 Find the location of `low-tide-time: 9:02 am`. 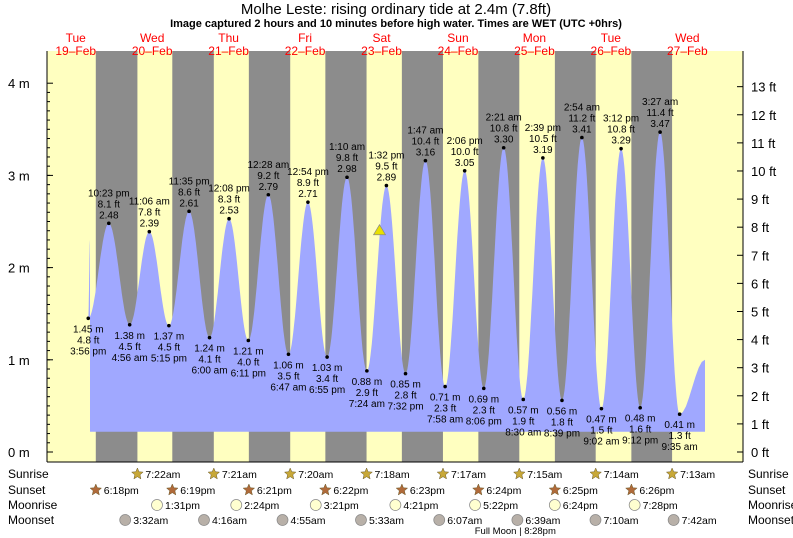

low-tide-time: 9:02 am is located at coordinates (601, 442).